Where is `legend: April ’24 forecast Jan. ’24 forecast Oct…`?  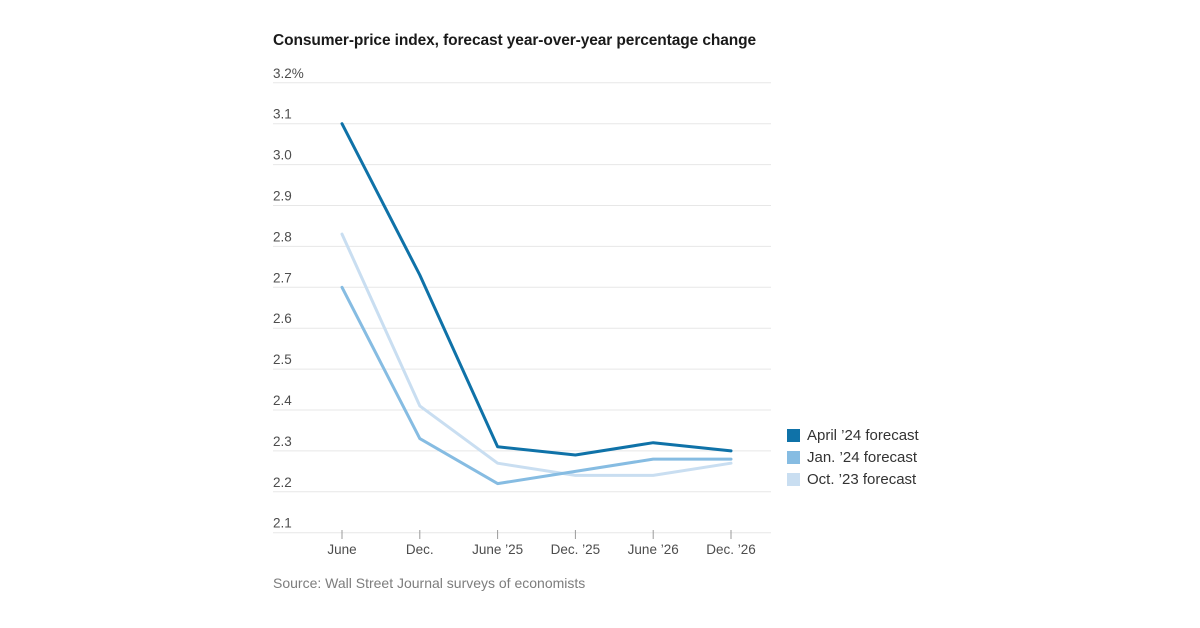 legend: April ’24 forecast Jan. ’24 forecast Oct… is located at coordinates (853, 457).